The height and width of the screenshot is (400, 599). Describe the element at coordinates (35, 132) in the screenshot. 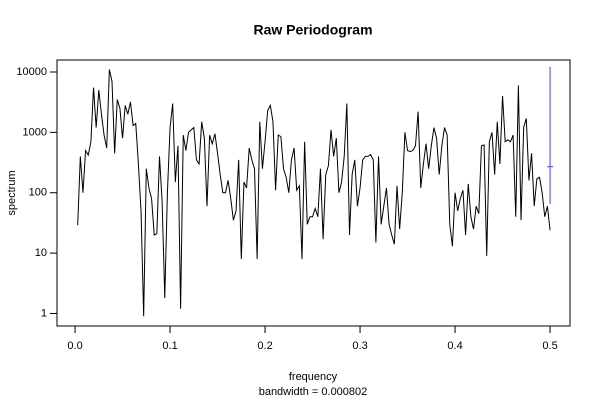

I see `y-tick-label: 1000` at that location.